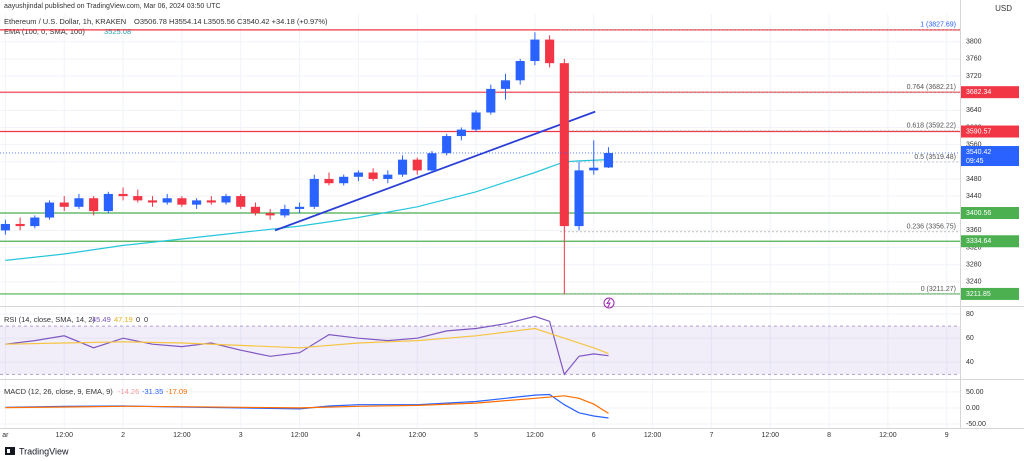 The image size is (1024, 461). What do you see at coordinates (935, 157) in the screenshot?
I see `fib-label: 0.5 (3519.48)` at bounding box center [935, 157].